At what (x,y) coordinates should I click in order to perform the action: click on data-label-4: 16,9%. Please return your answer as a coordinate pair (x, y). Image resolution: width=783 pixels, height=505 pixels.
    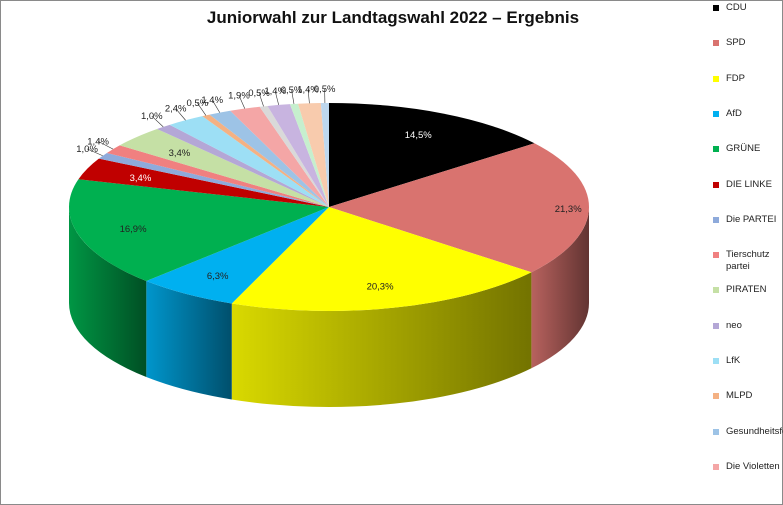
    Looking at the image, I should click on (133, 229).